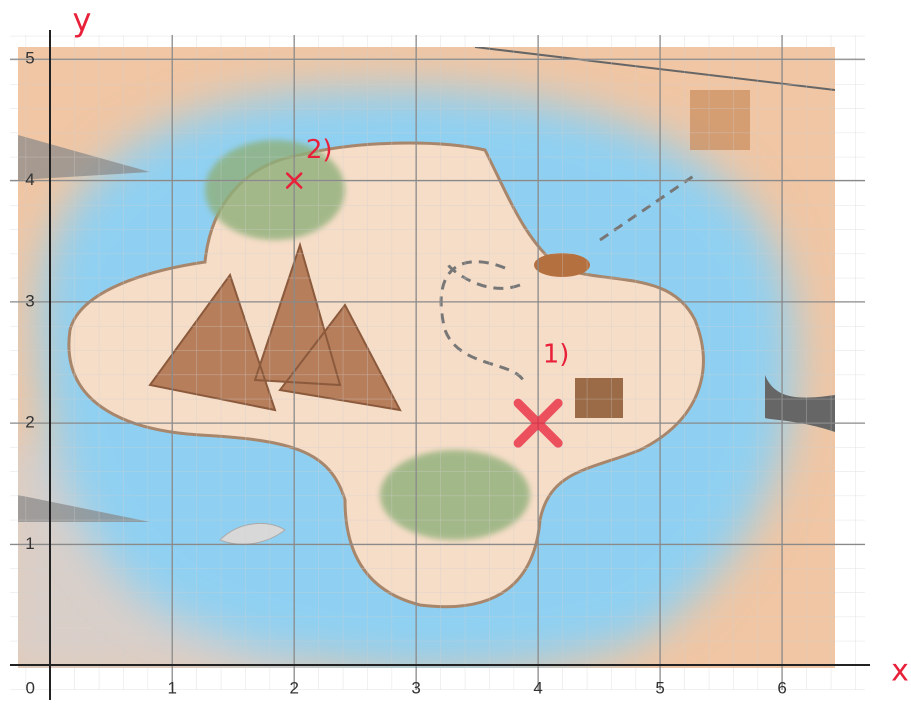 The height and width of the screenshot is (707, 911). I want to click on x-tick-label: 5, so click(659, 687).